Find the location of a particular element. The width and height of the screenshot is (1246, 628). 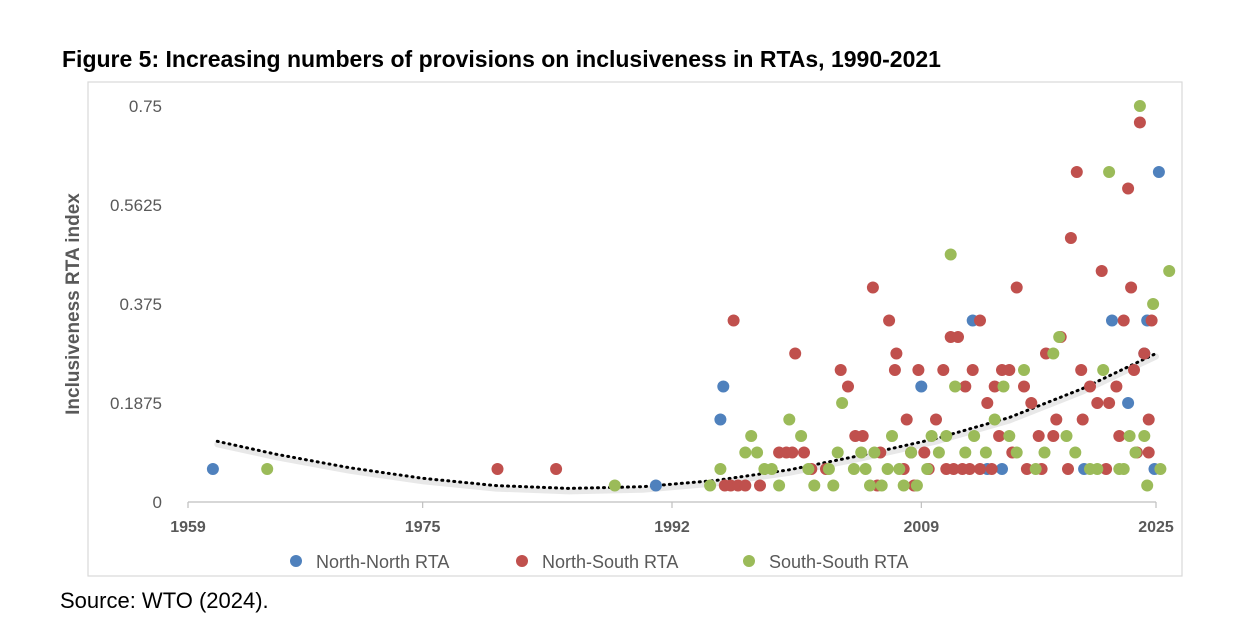

source-note: Source: WTO (2024). is located at coordinates (164, 600).